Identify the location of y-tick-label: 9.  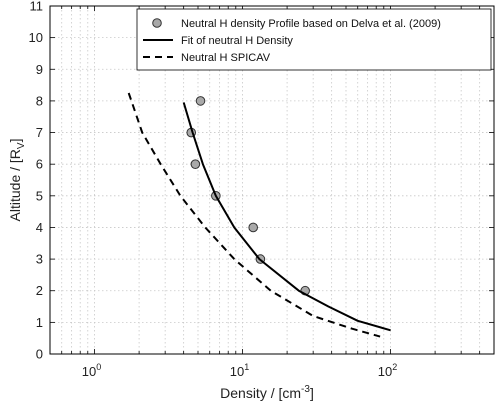
(39, 69).